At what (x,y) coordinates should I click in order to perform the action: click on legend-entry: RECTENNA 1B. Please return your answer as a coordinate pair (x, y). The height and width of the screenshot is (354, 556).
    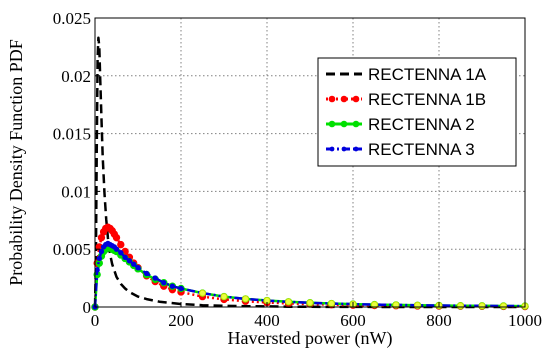
    Looking at the image, I should click on (406, 99).